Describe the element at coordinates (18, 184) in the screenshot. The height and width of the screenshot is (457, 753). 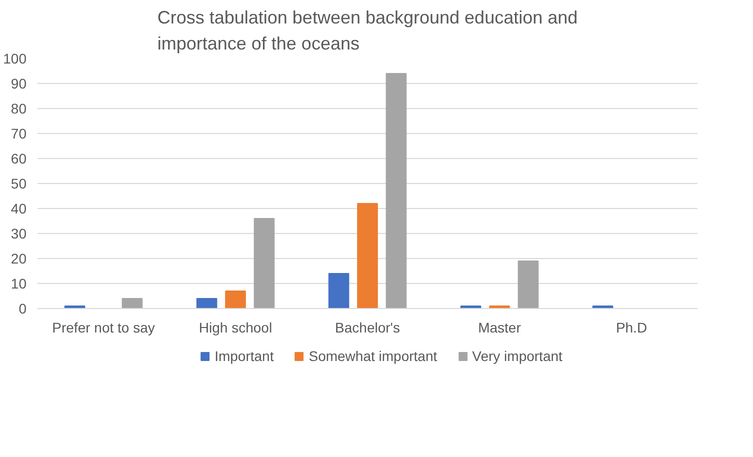
I see `y-tick-label: 50` at that location.